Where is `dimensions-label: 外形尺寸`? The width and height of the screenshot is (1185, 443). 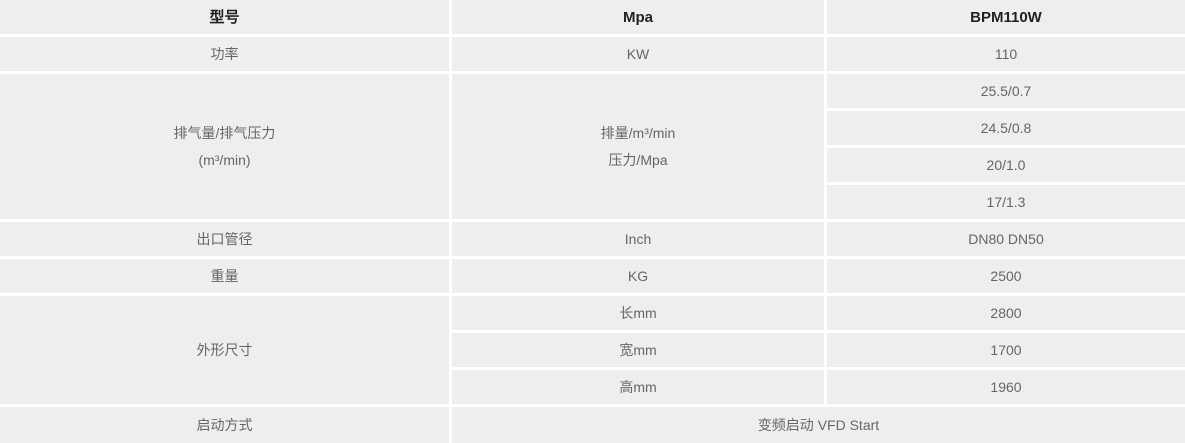 dimensions-label: 外形尺寸 is located at coordinates (224, 350).